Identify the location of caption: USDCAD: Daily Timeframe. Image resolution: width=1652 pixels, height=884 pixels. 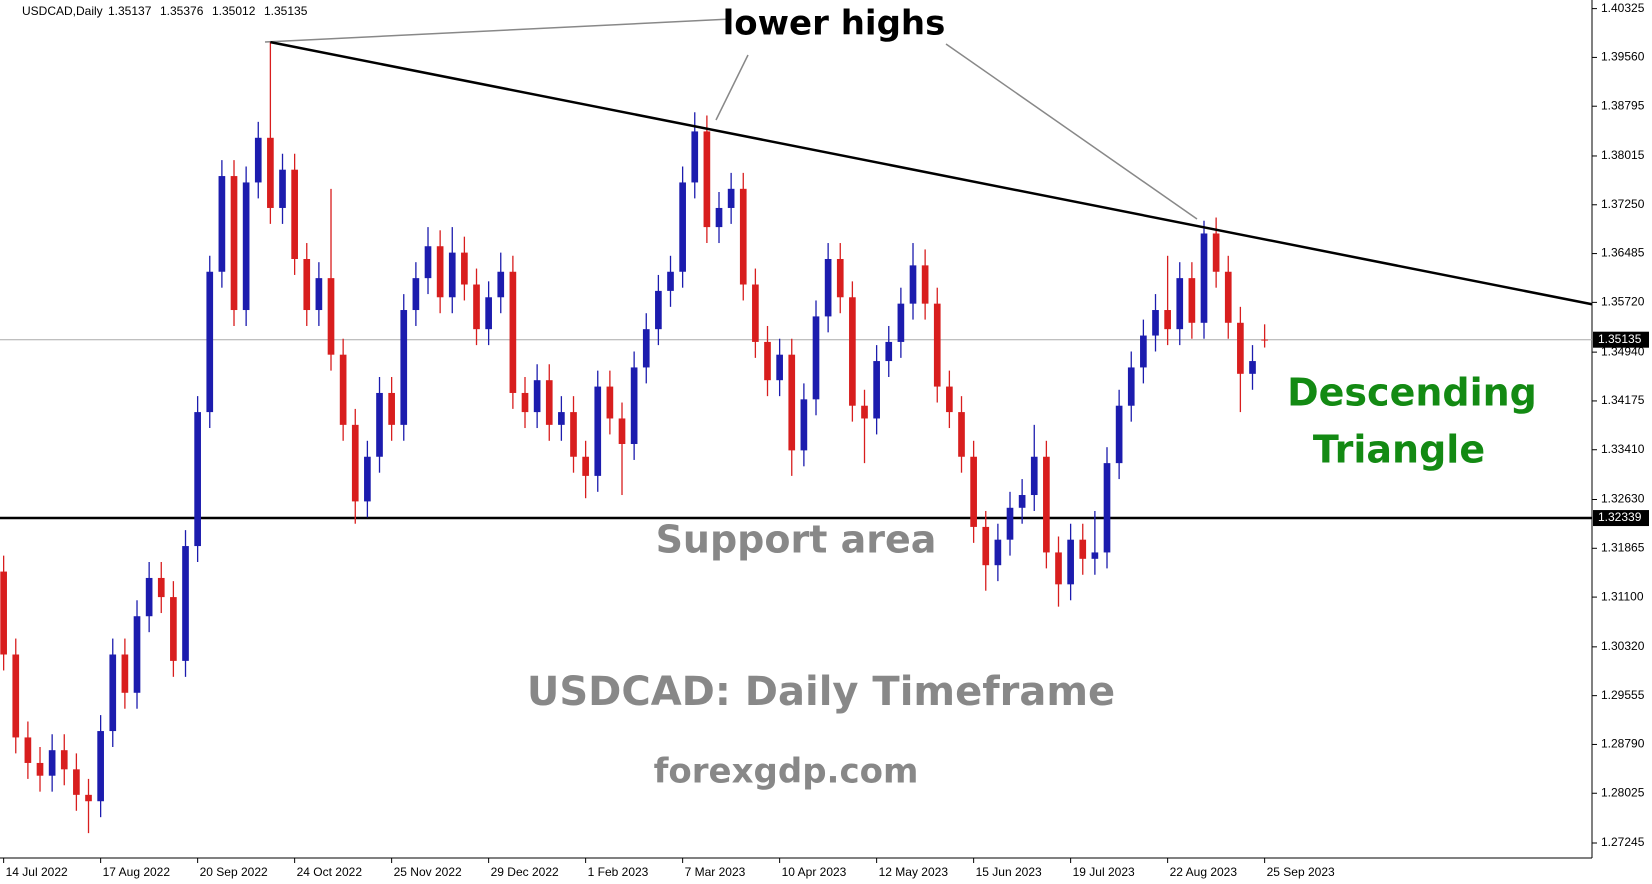
(821, 692).